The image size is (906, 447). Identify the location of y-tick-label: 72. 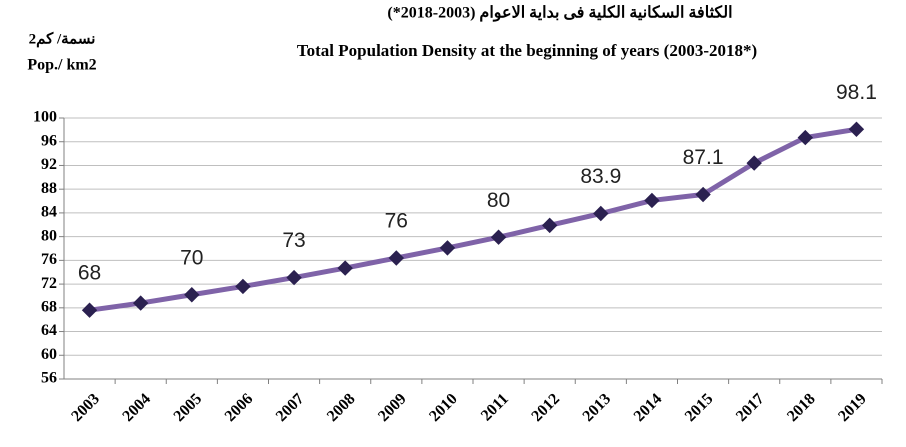
(49, 283).